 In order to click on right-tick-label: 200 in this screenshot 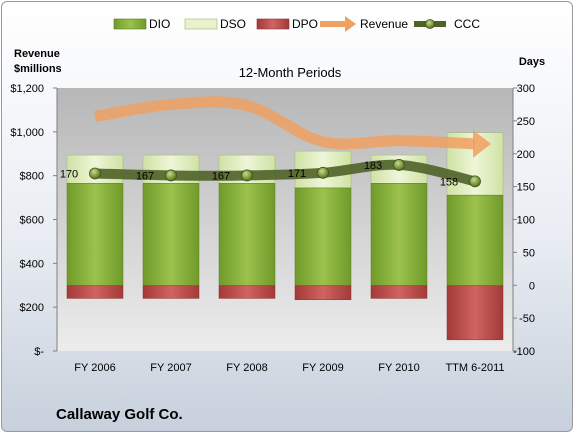, I will do `click(526, 155)`.